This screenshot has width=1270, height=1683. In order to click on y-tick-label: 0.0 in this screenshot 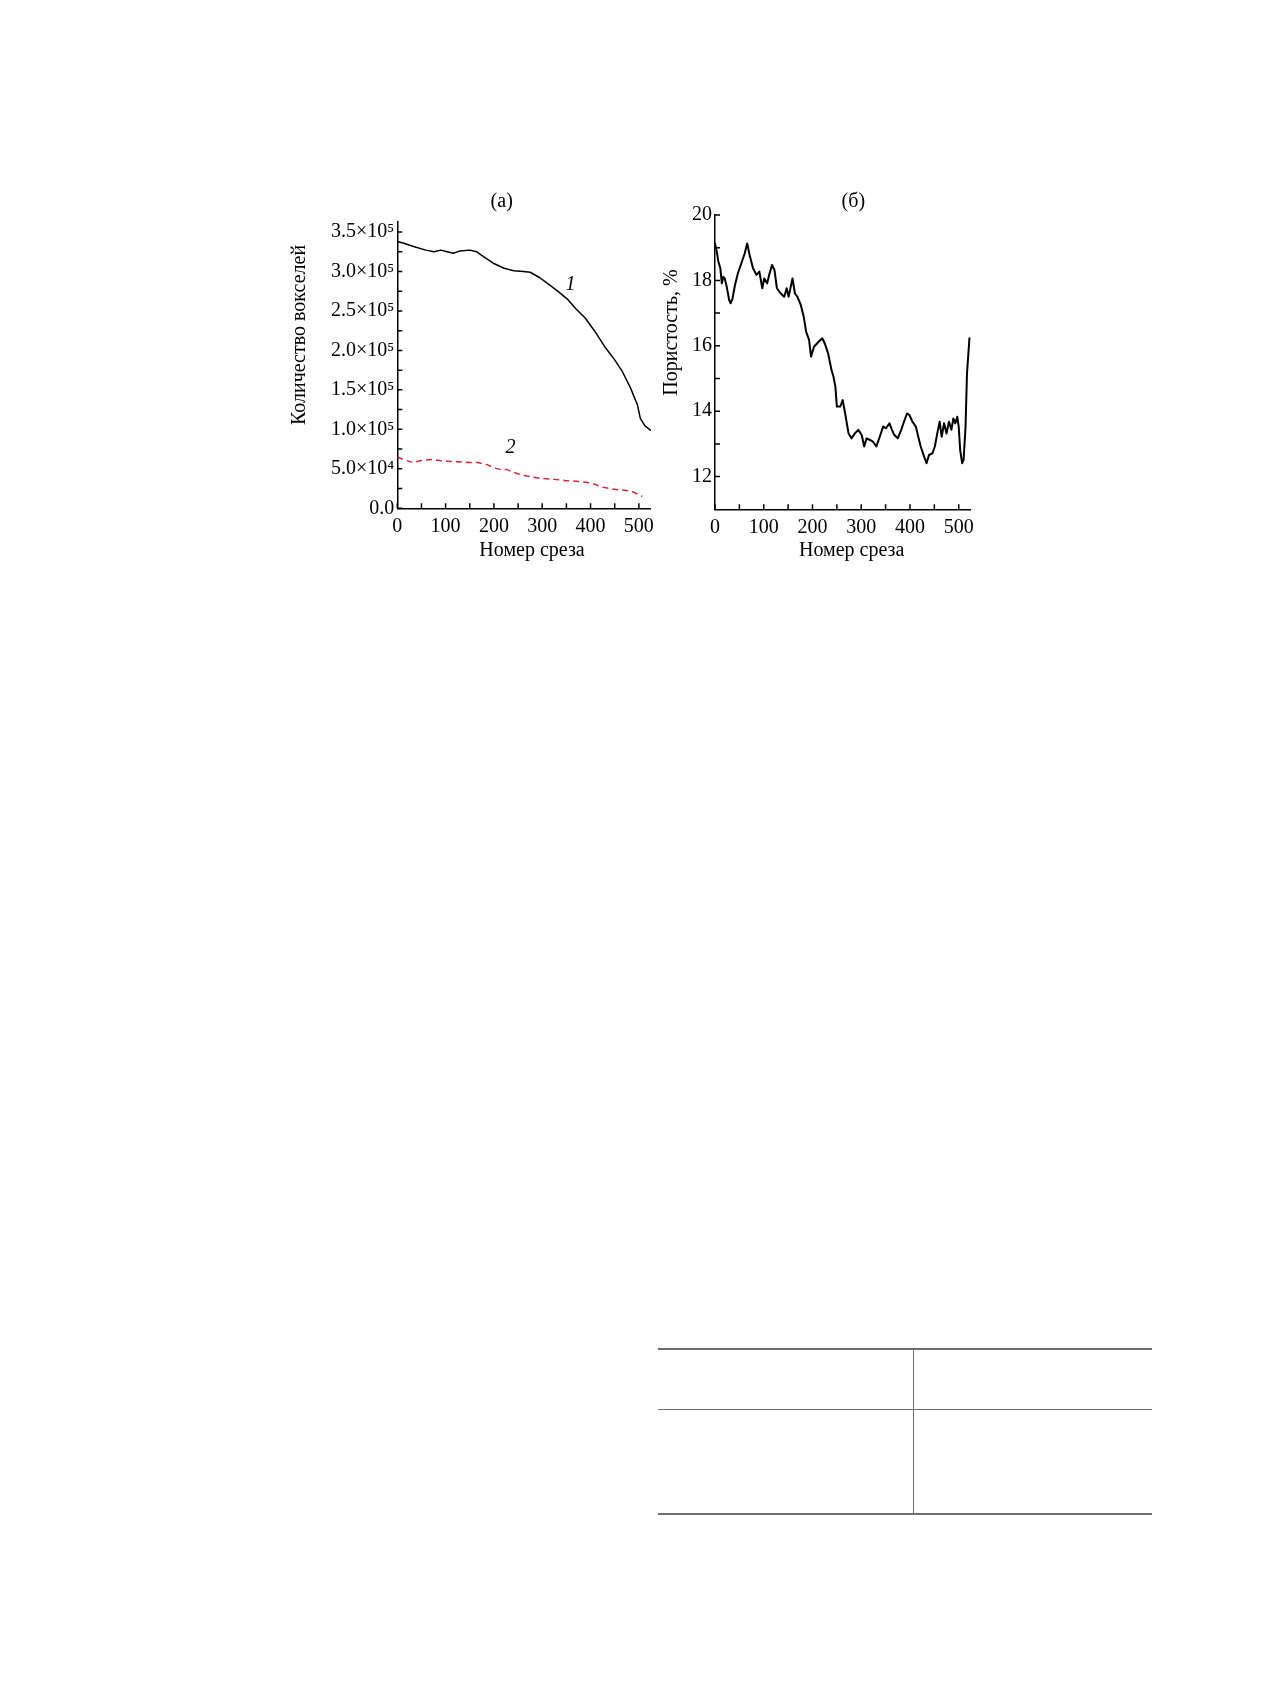, I will do `click(382, 506)`.